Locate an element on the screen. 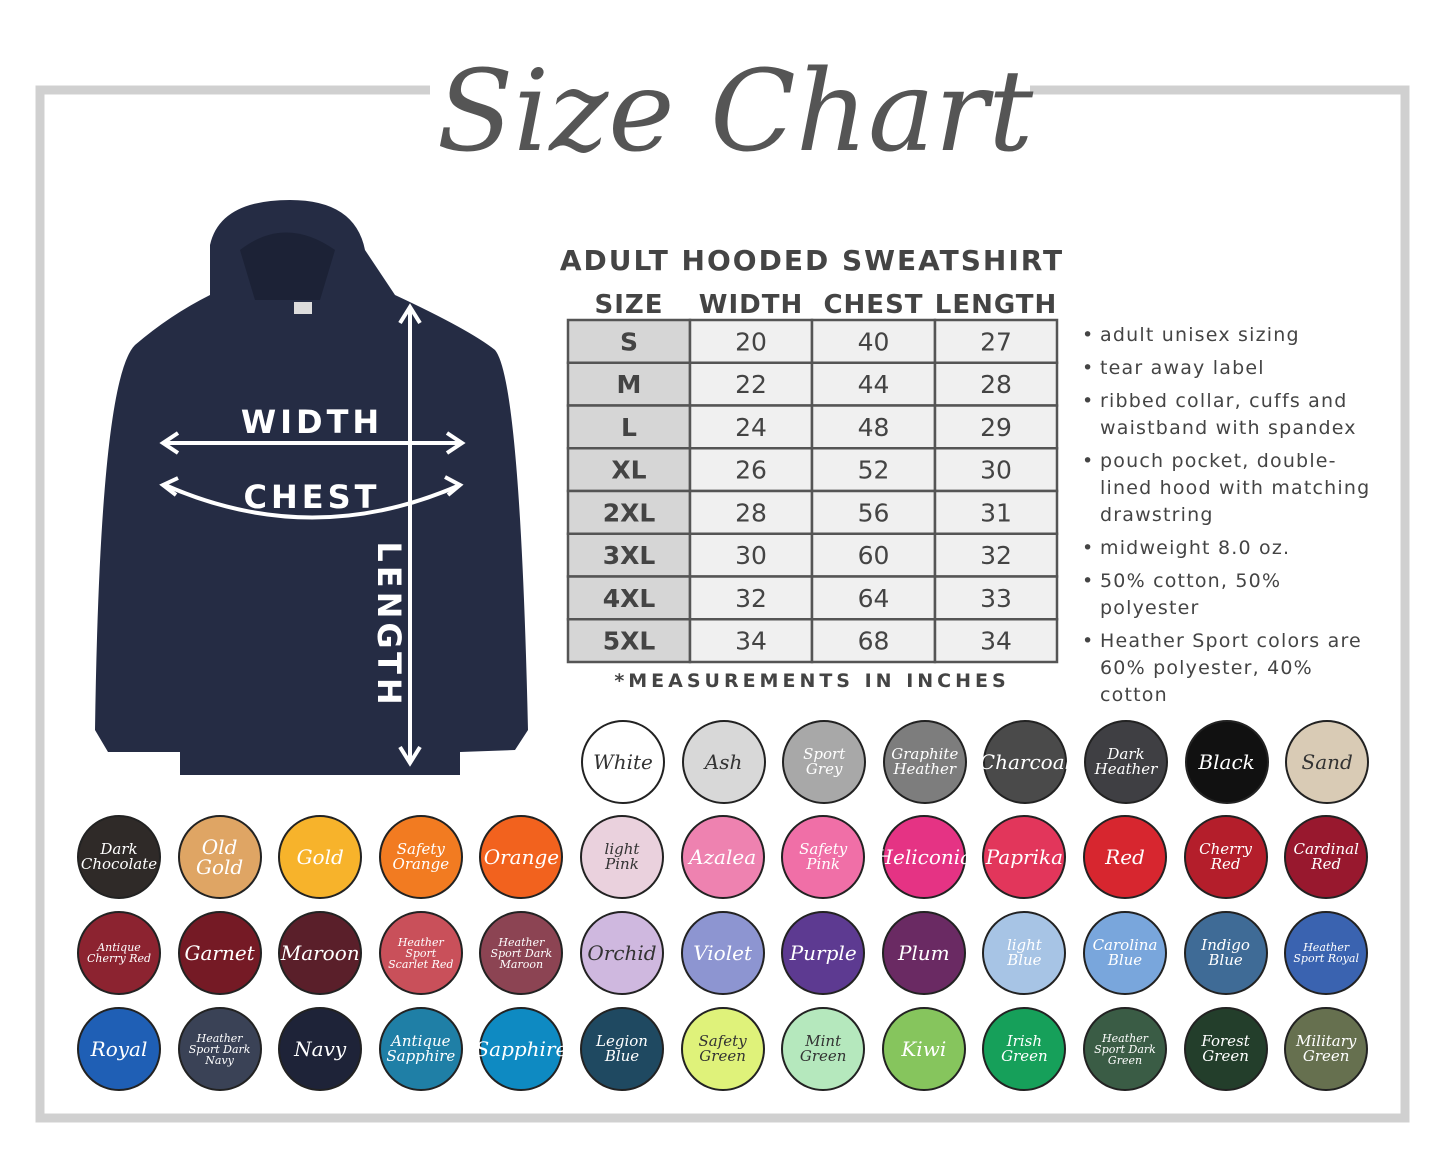 Image resolution: width=1445 pixels, height=1156 pixels. color-swatch: light Blue is located at coordinates (1024, 953).